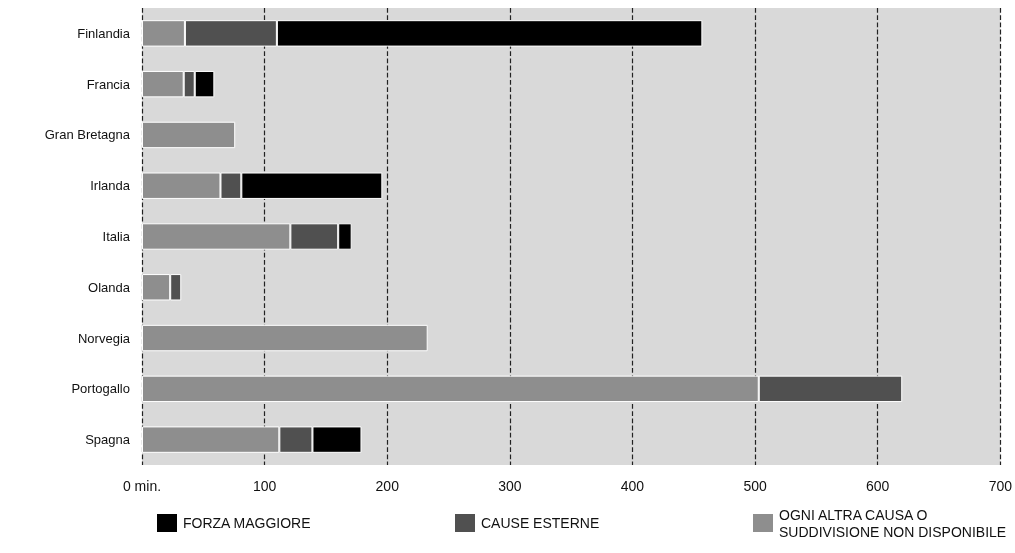  Describe the element at coordinates (755, 486) in the screenshot. I see `x-tick-label: 500` at that location.